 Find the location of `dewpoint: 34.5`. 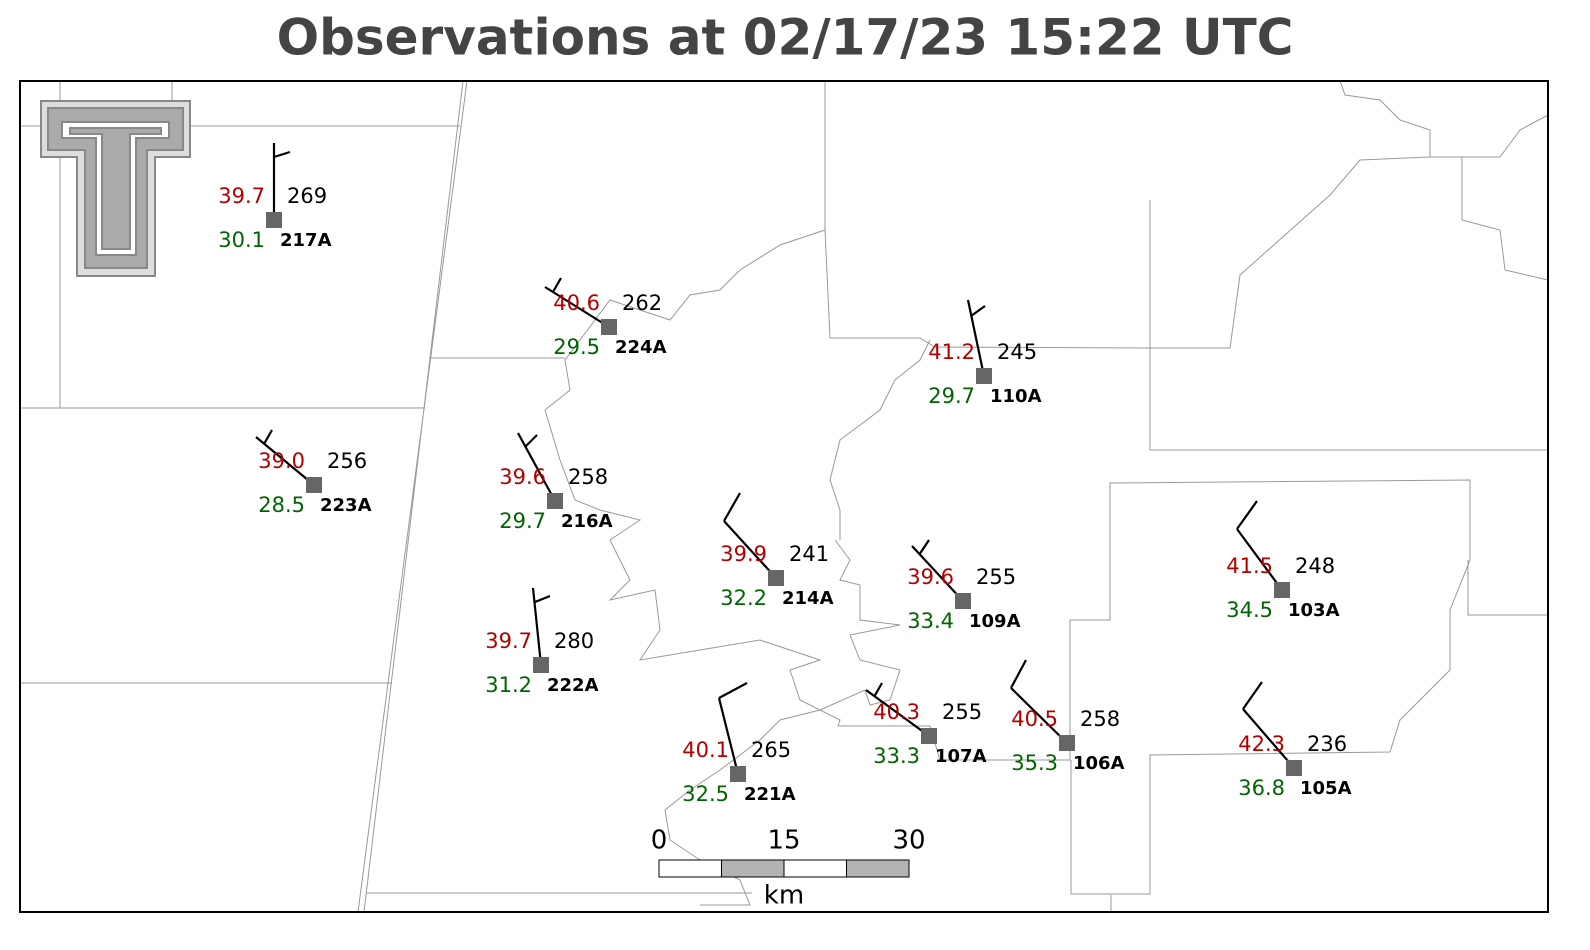

dewpoint: 34.5 is located at coordinates (1249, 610).